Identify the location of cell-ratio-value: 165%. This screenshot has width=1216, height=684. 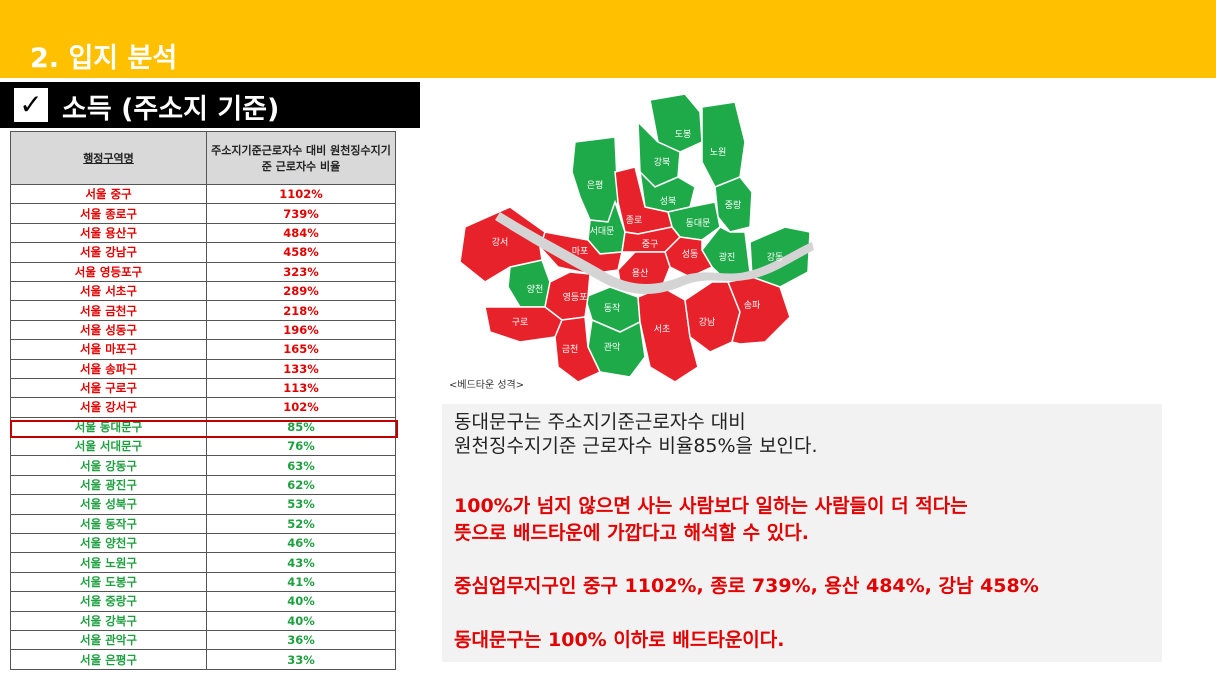
(301, 349).